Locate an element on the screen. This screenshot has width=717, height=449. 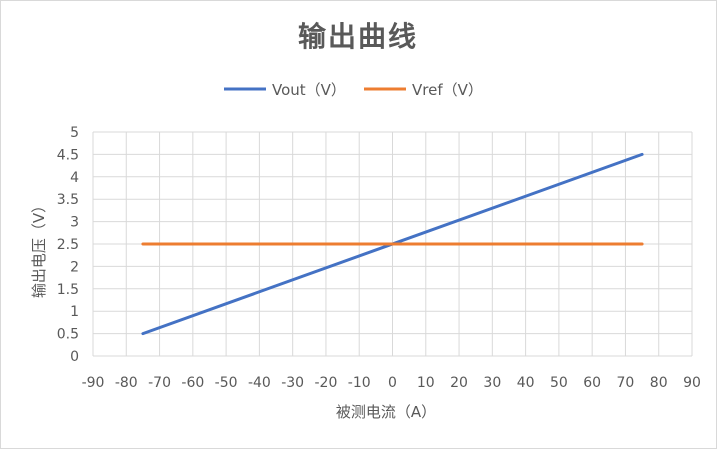
x-tick-label: -10 is located at coordinates (359, 383).